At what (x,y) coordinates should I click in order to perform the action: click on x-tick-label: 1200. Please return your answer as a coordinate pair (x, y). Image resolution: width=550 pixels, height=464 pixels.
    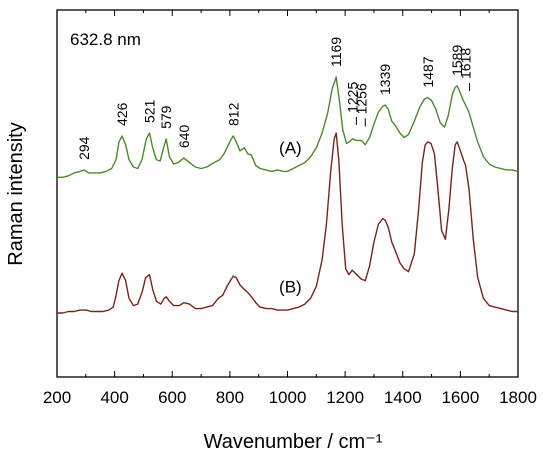
    Looking at the image, I should click on (345, 397).